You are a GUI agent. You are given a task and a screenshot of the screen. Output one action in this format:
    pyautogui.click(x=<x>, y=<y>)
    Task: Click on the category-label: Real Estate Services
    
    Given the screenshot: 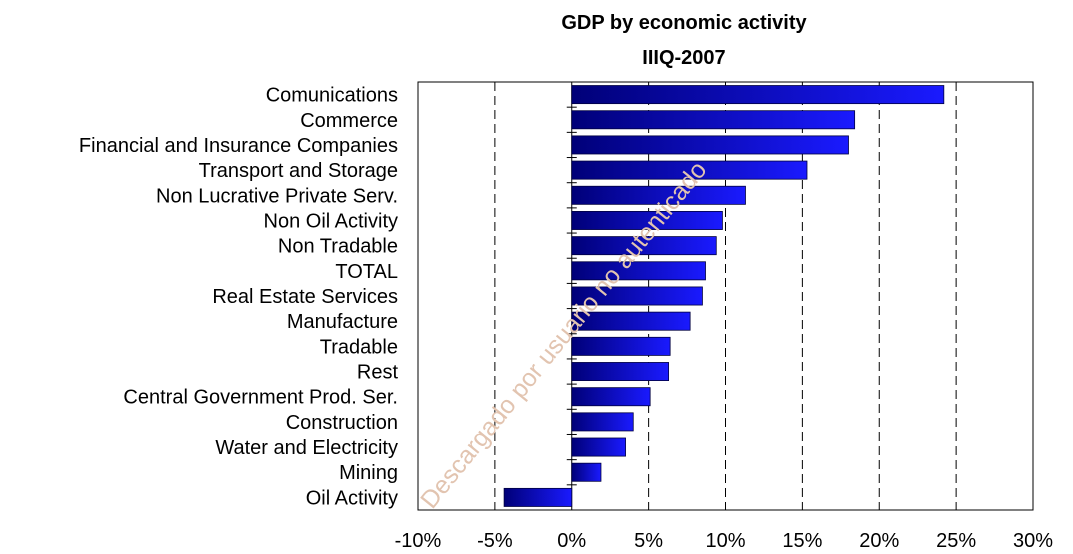 What is the action you would take?
    pyautogui.click(x=305, y=297)
    